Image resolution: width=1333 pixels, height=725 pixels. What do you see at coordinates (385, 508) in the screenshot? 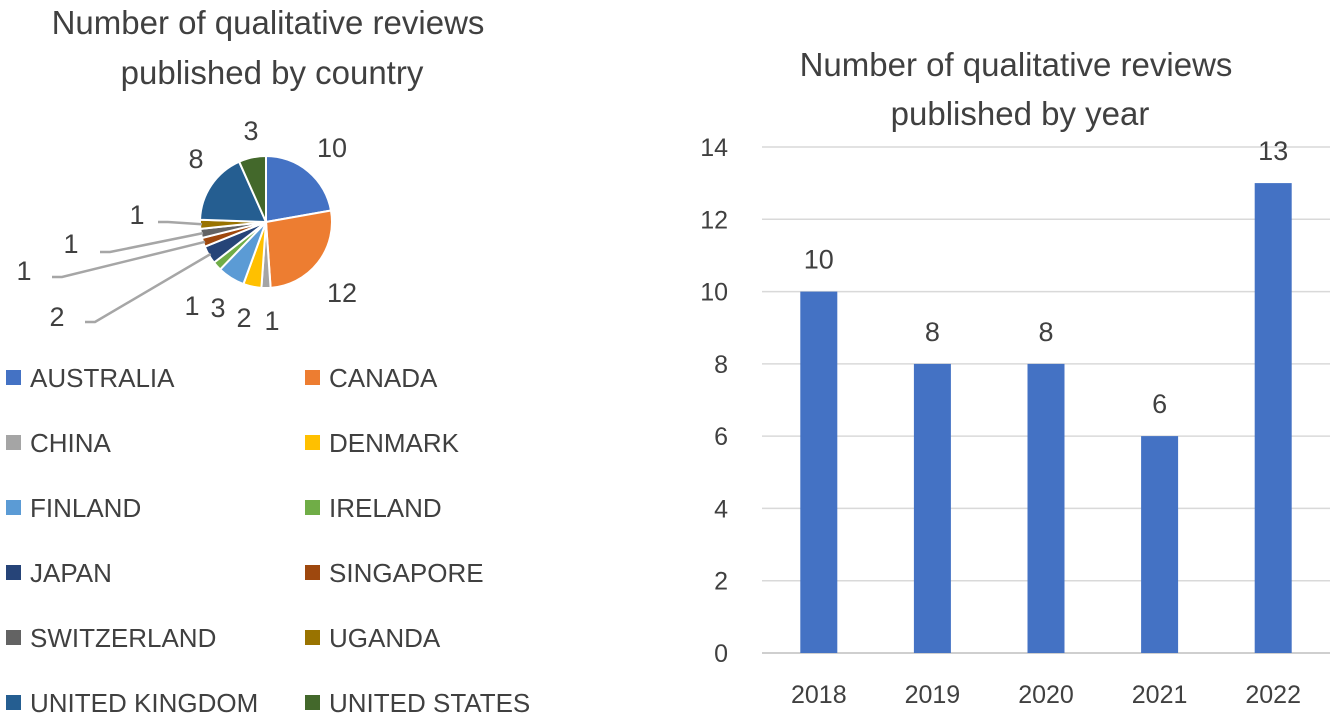
I see `legend-label-ireland: IRELAND` at bounding box center [385, 508].